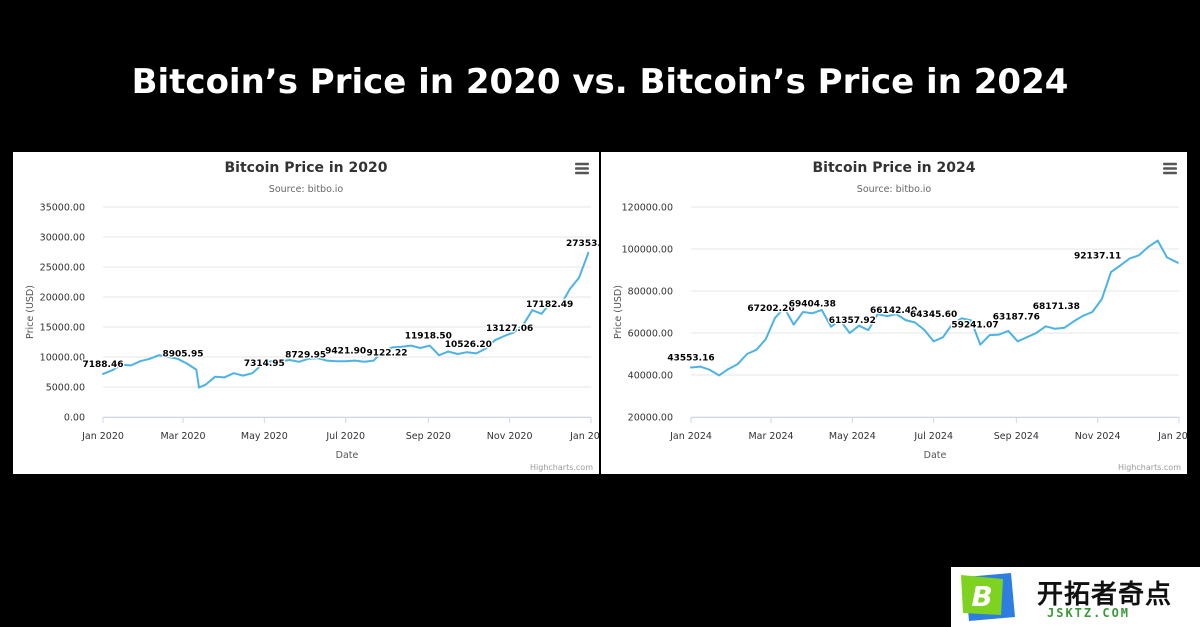 Image resolution: width=1200 pixels, height=627 pixels. I want to click on data-label: 67202.26, so click(770, 309).